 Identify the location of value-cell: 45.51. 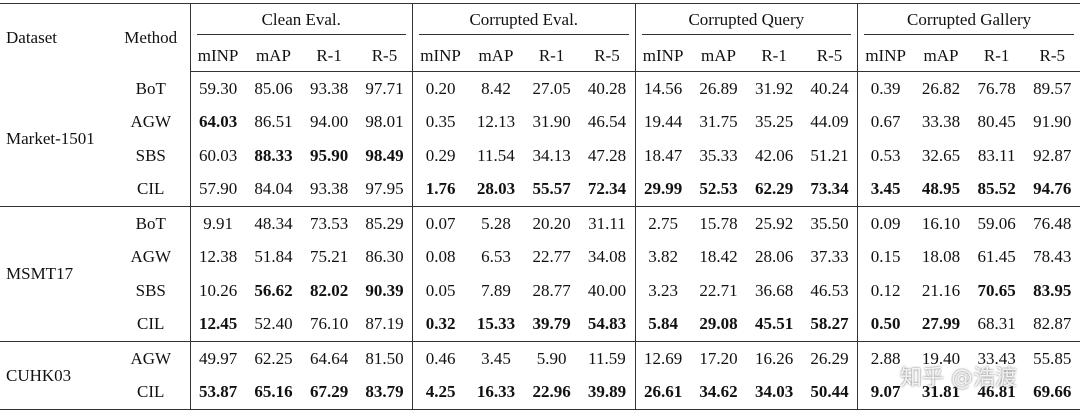
(774, 324).